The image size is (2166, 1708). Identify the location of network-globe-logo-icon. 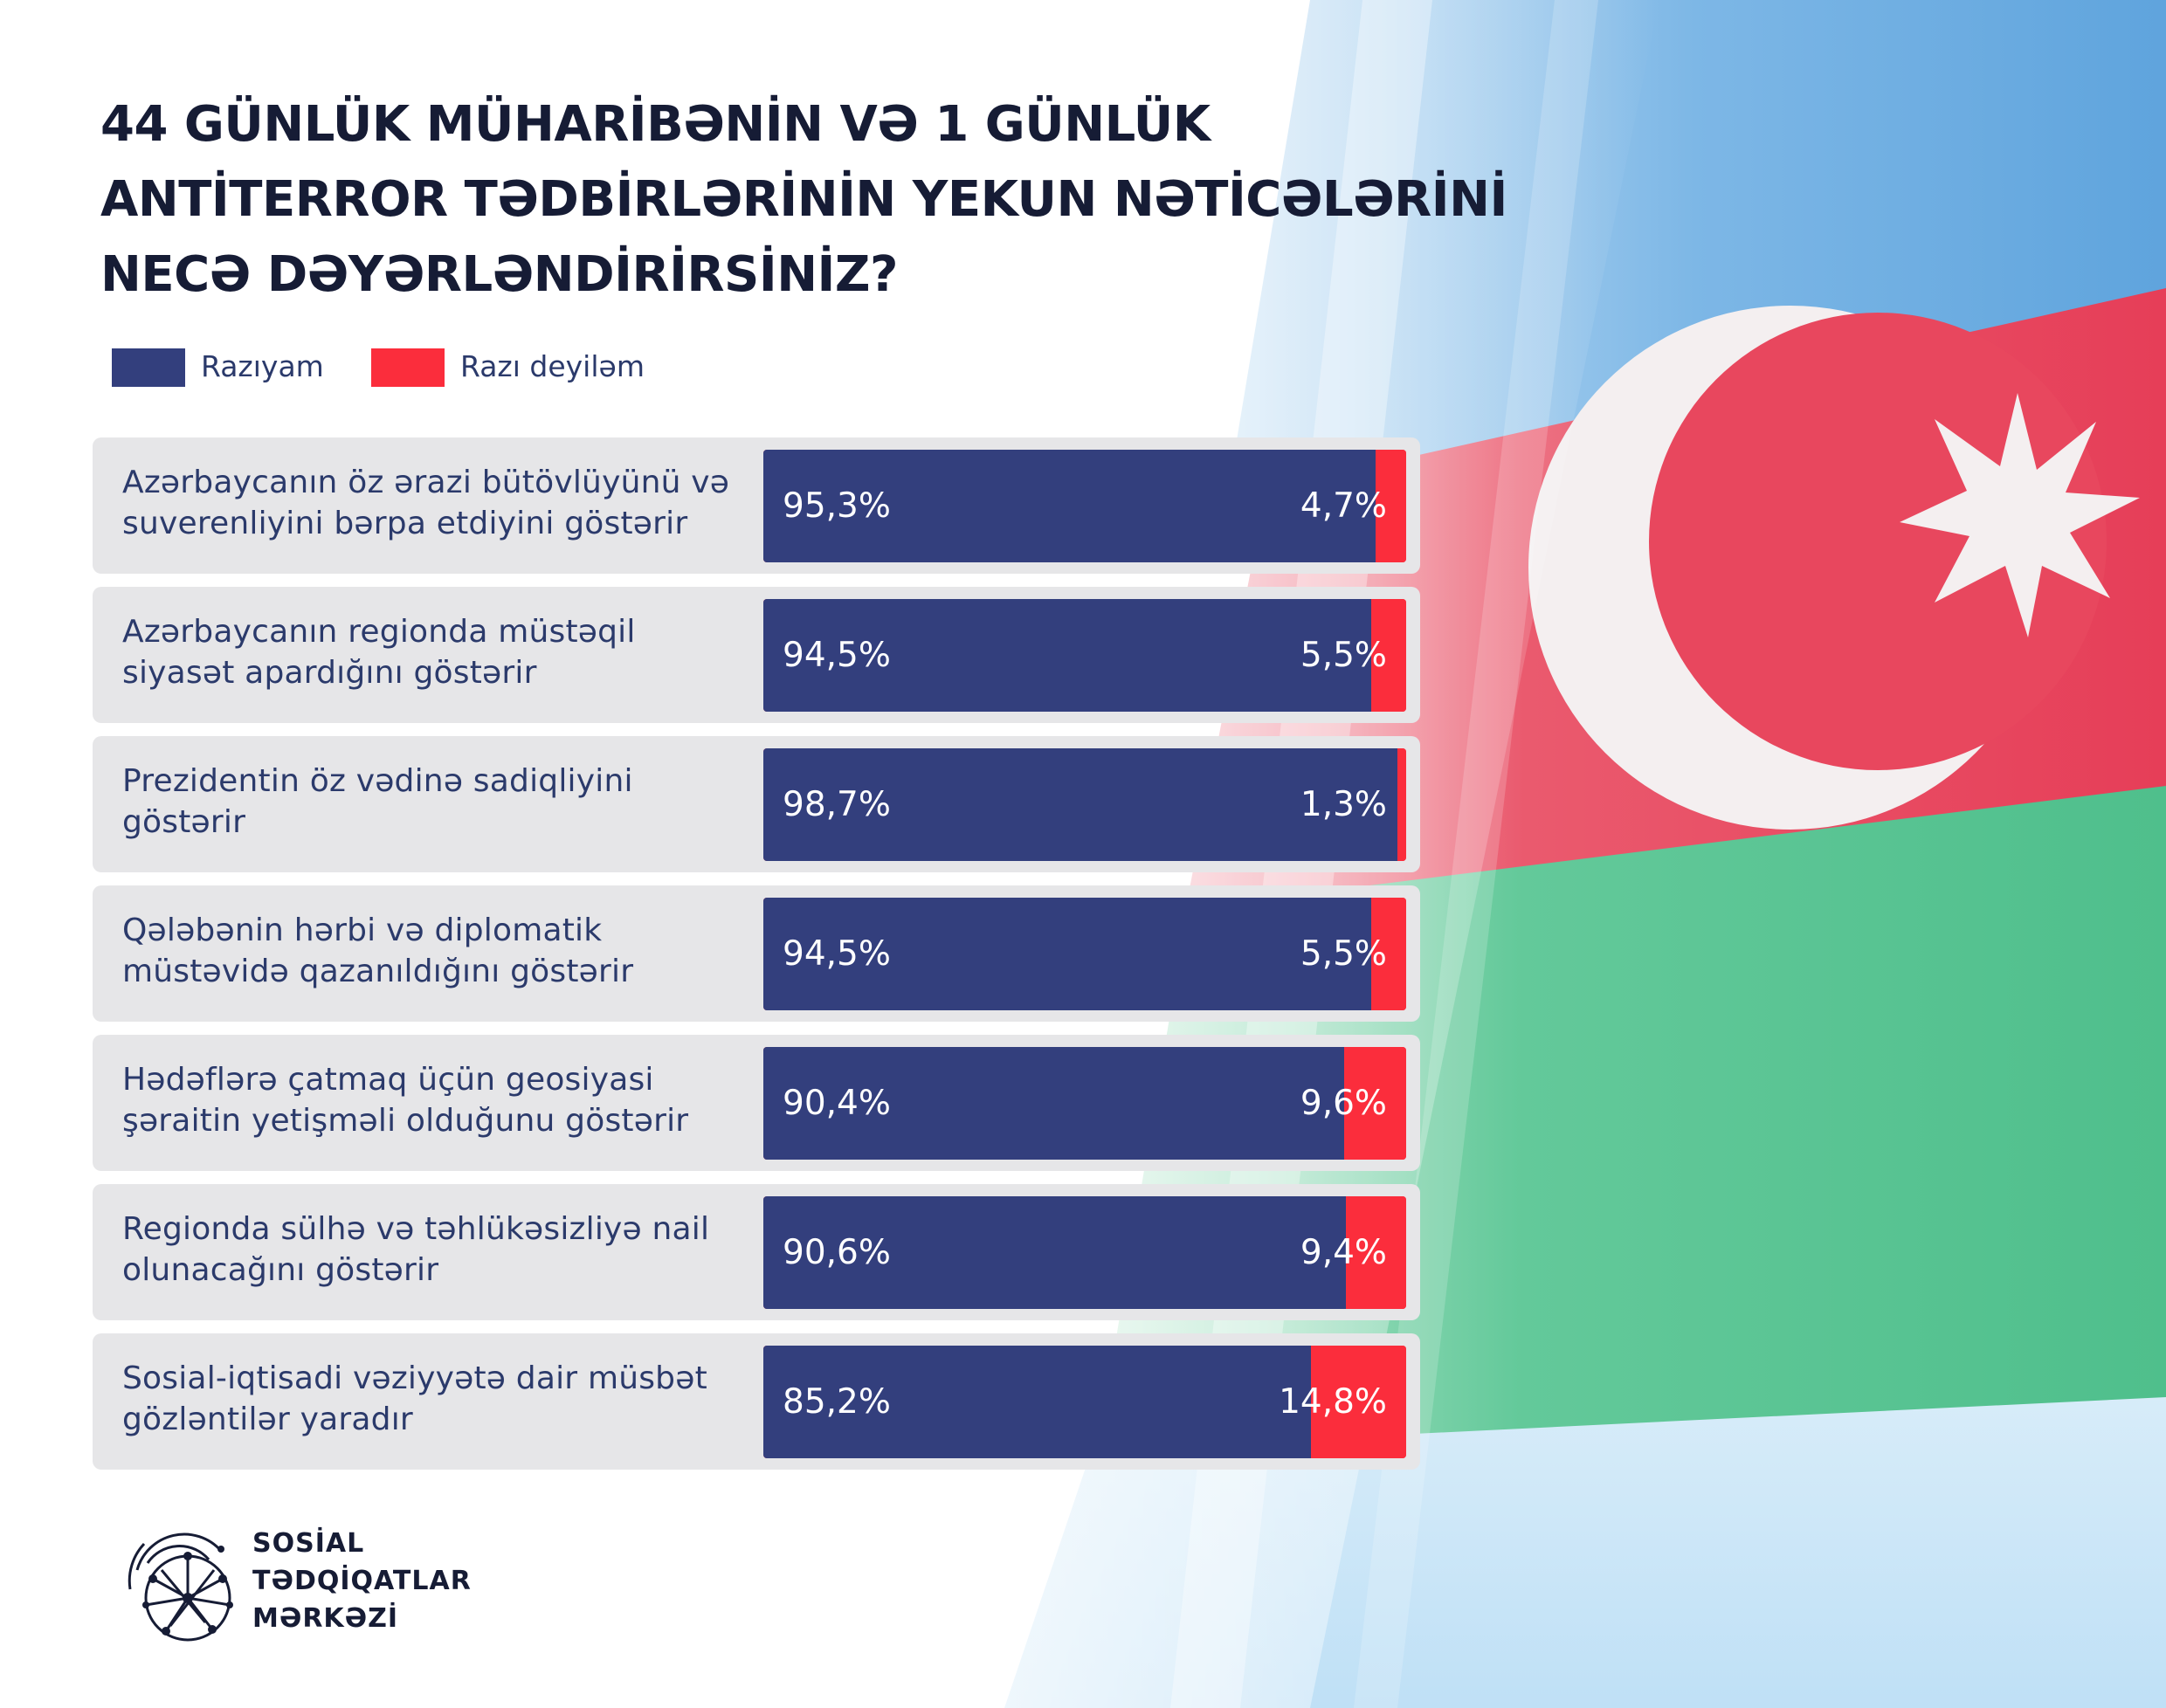
(180, 1587).